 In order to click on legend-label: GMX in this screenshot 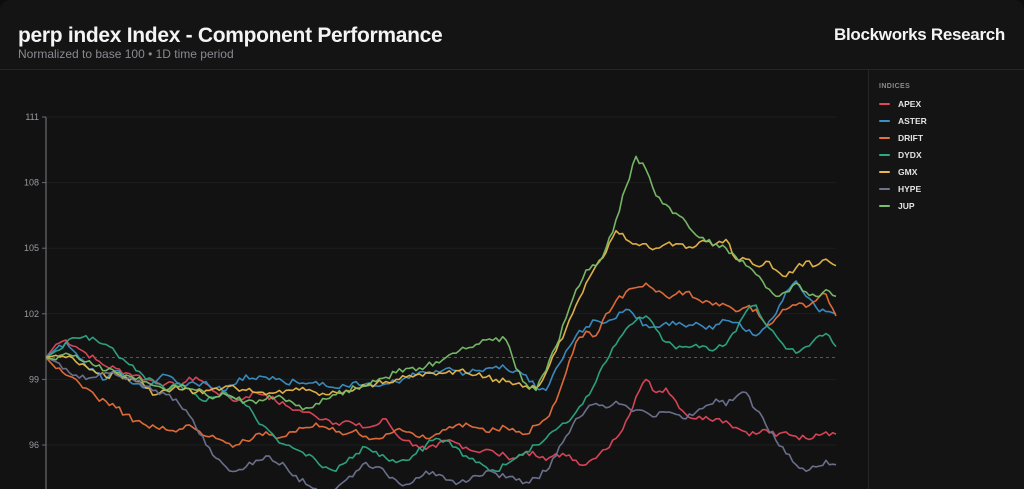, I will do `click(908, 172)`.